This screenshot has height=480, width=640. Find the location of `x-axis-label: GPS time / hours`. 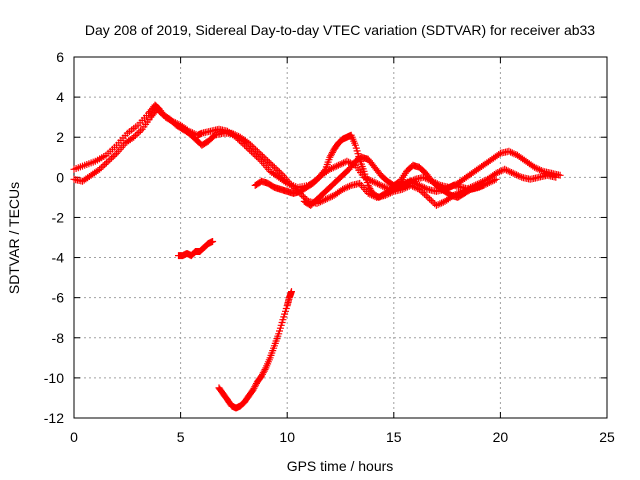

x-axis-label: GPS time / hours is located at coordinates (340, 466).